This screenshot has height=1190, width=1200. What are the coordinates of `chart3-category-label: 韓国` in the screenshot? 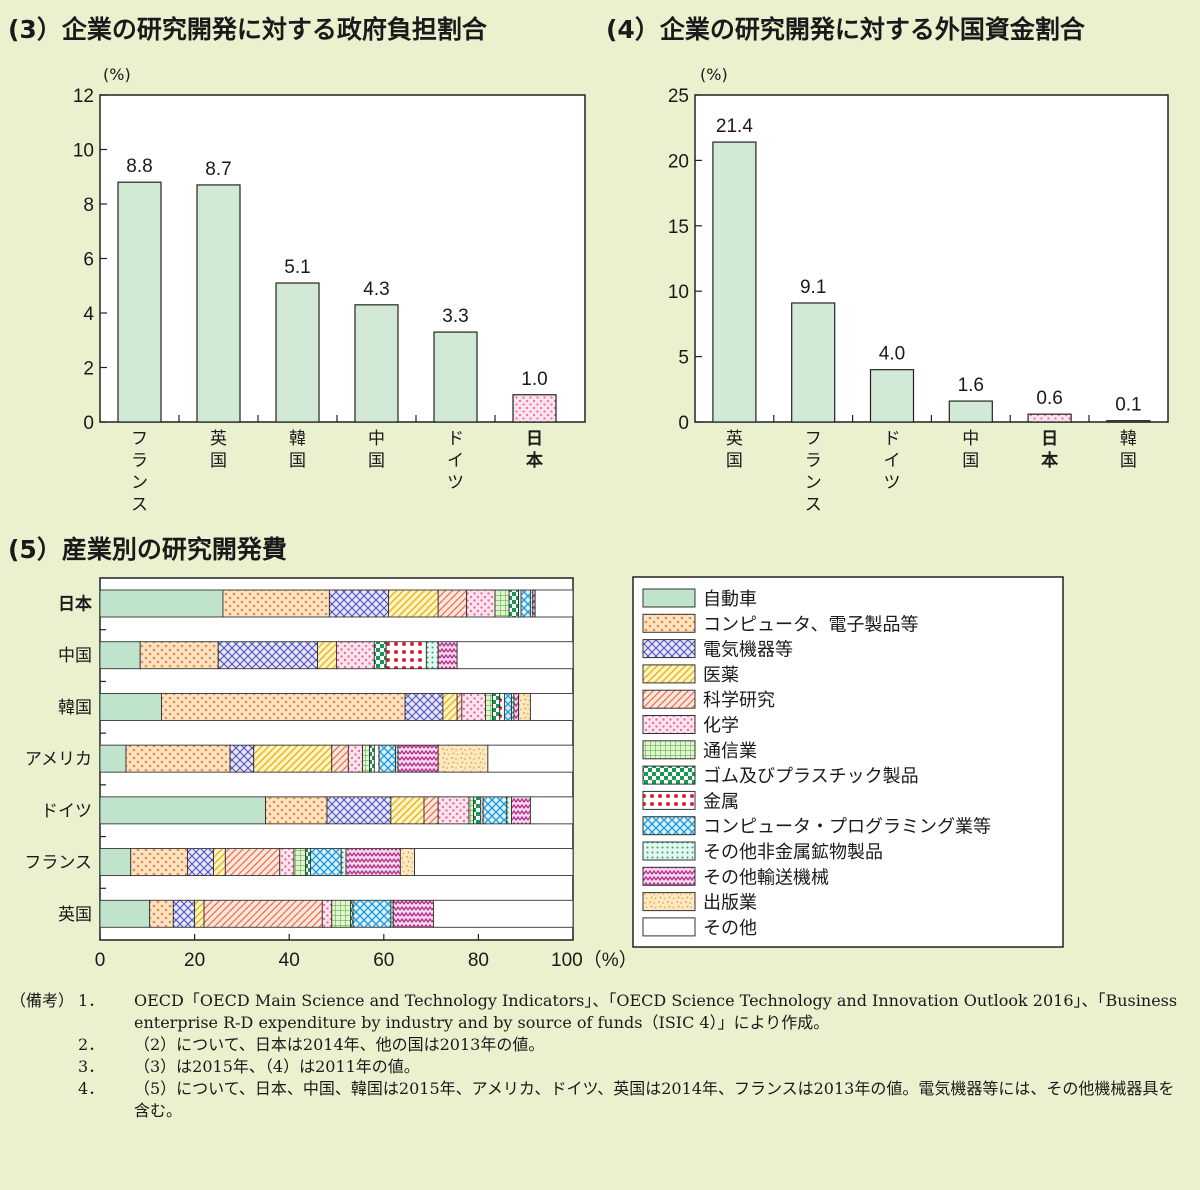 It's located at (297, 450).